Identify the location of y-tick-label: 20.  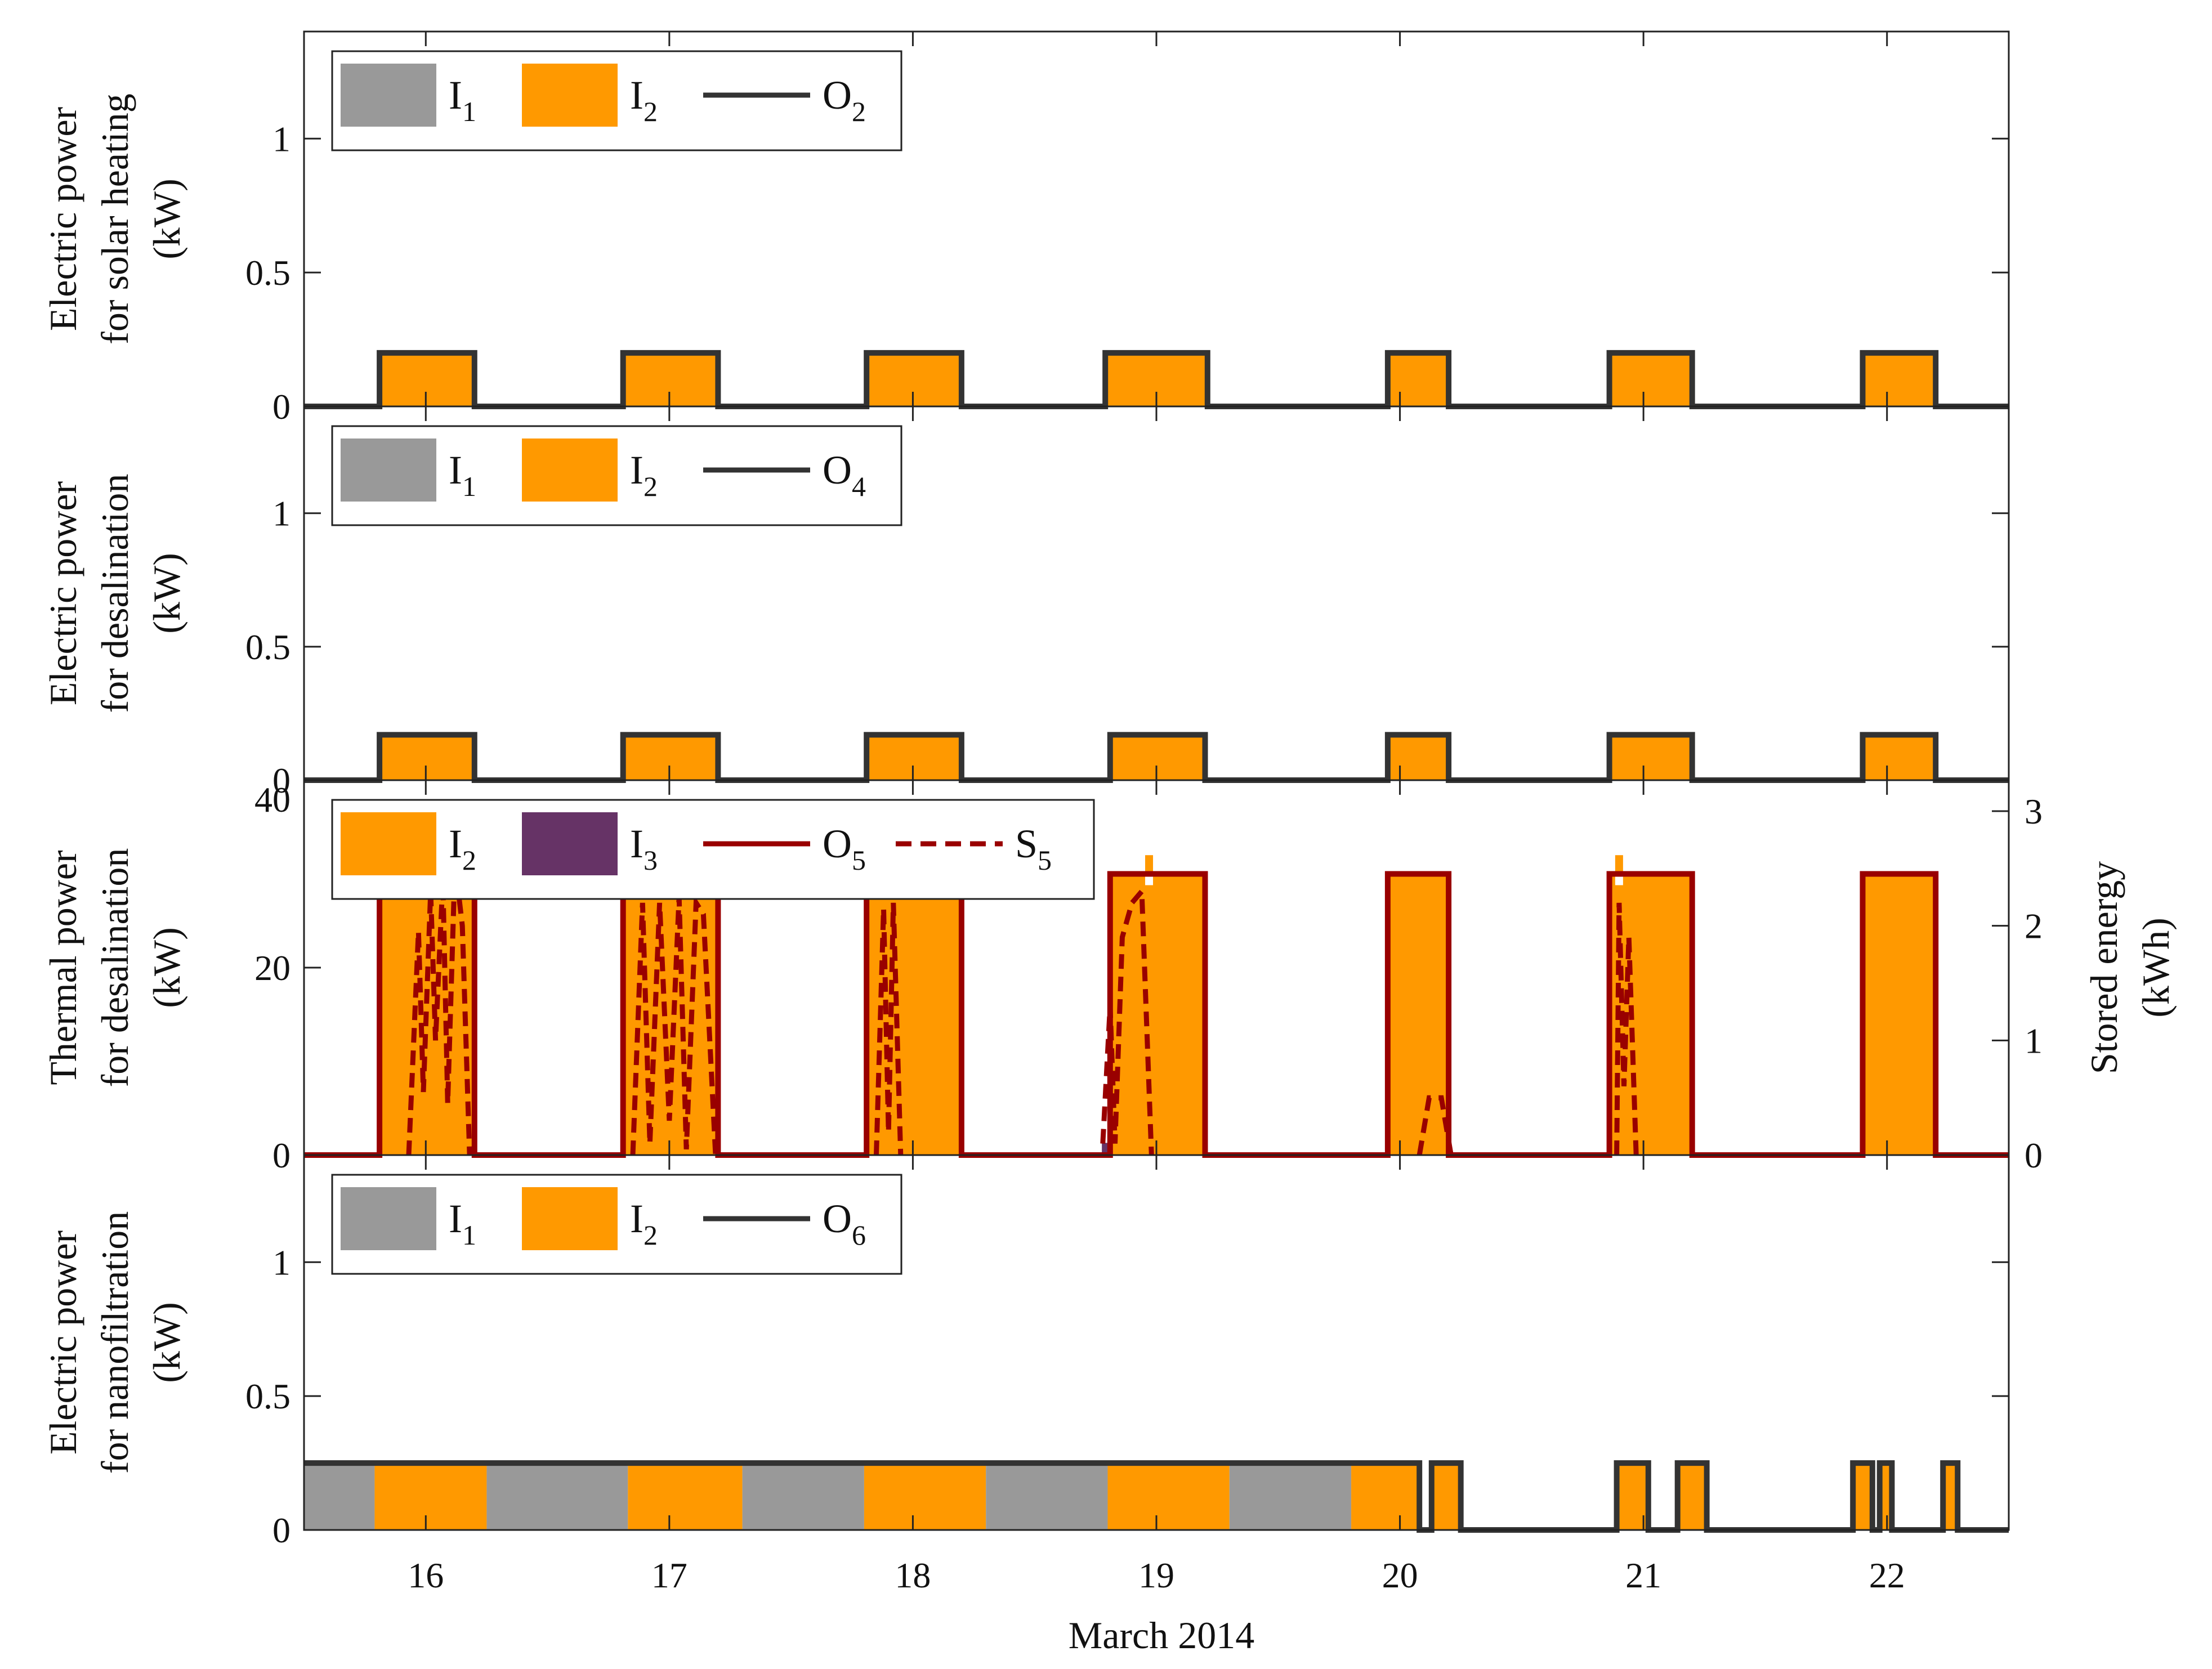
(272, 968).